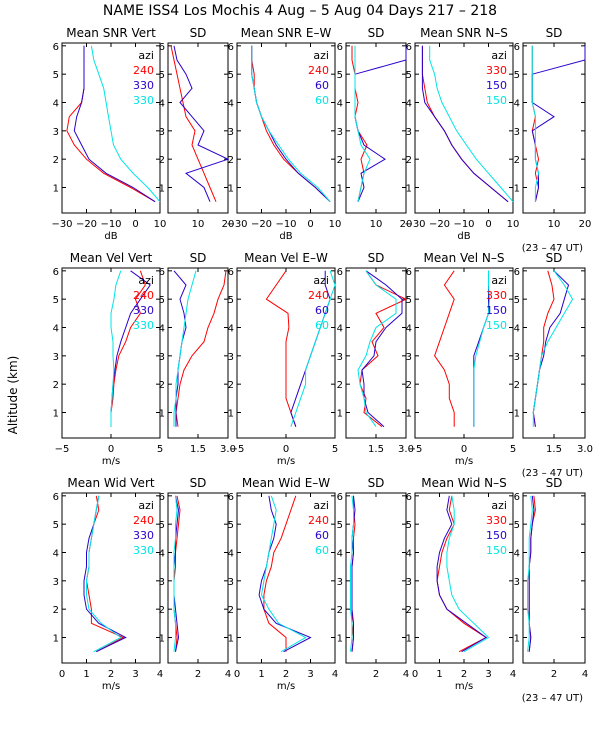 The image size is (600, 754). I want to click on x-tick-label: −10, so click(285, 224).